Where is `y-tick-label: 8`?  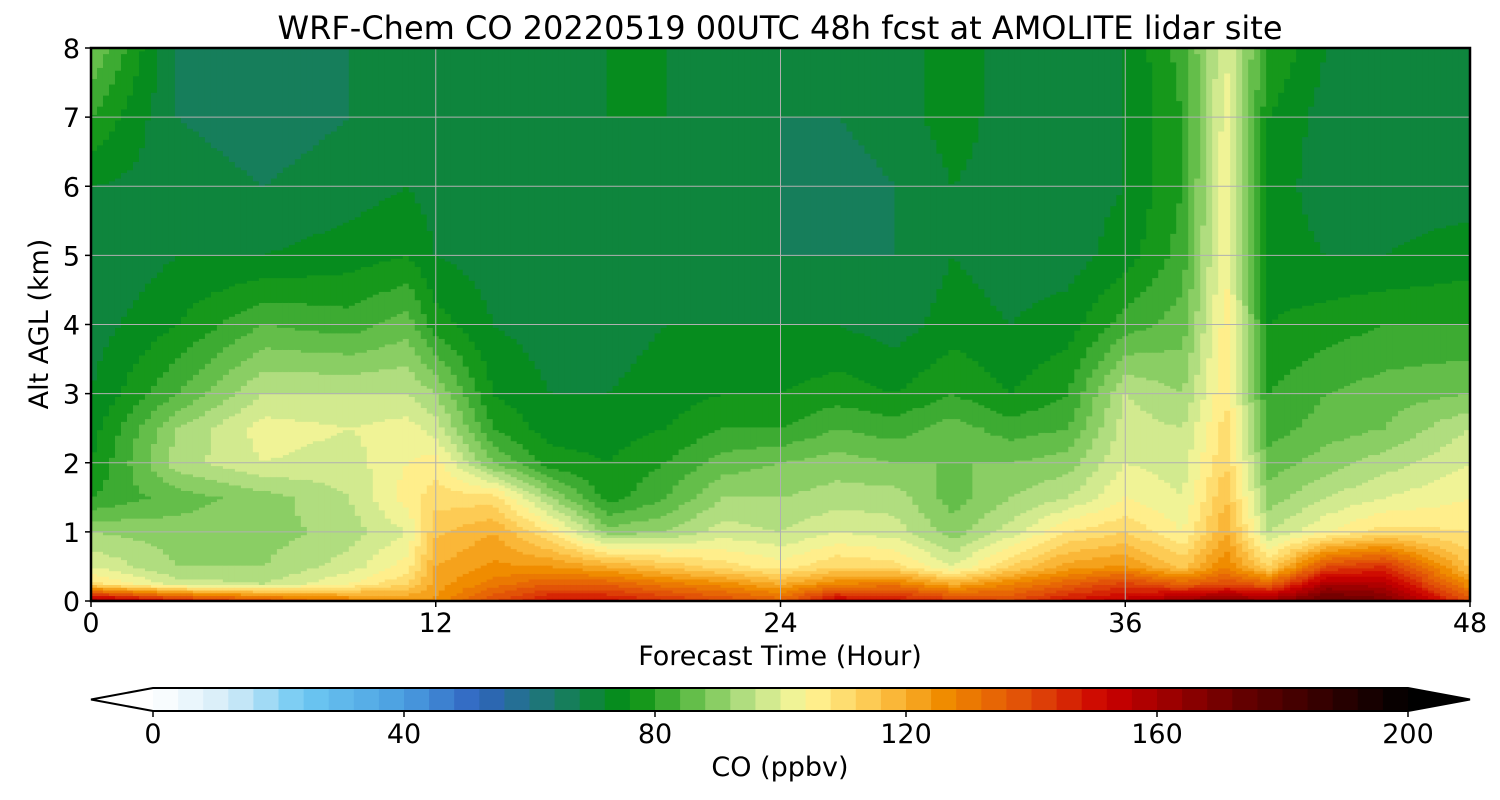
y-tick-label: 8 is located at coordinates (71, 49).